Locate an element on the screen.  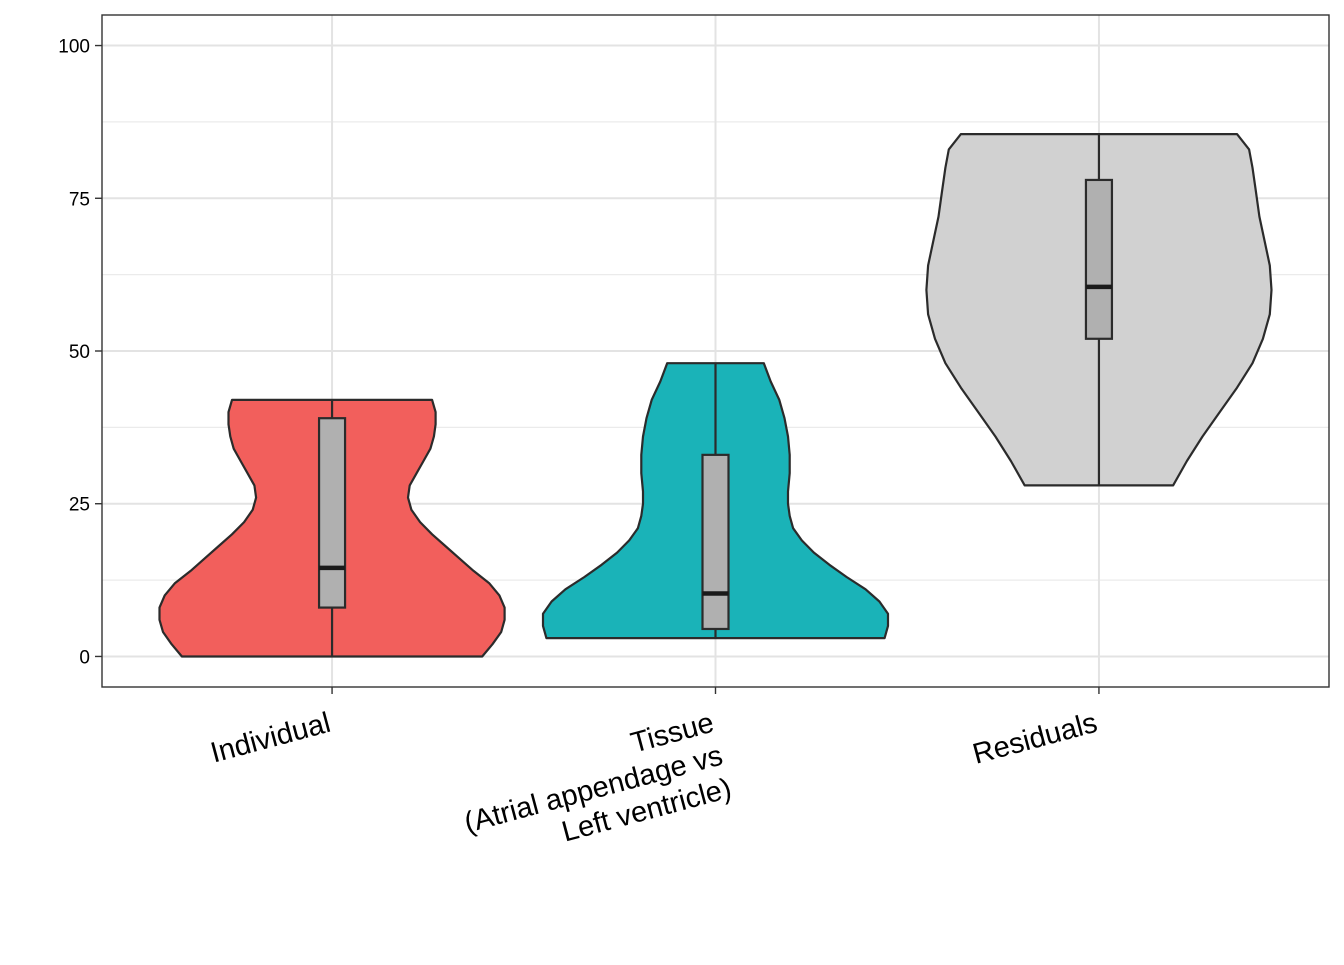
y-tick-label: 25 is located at coordinates (79, 505).